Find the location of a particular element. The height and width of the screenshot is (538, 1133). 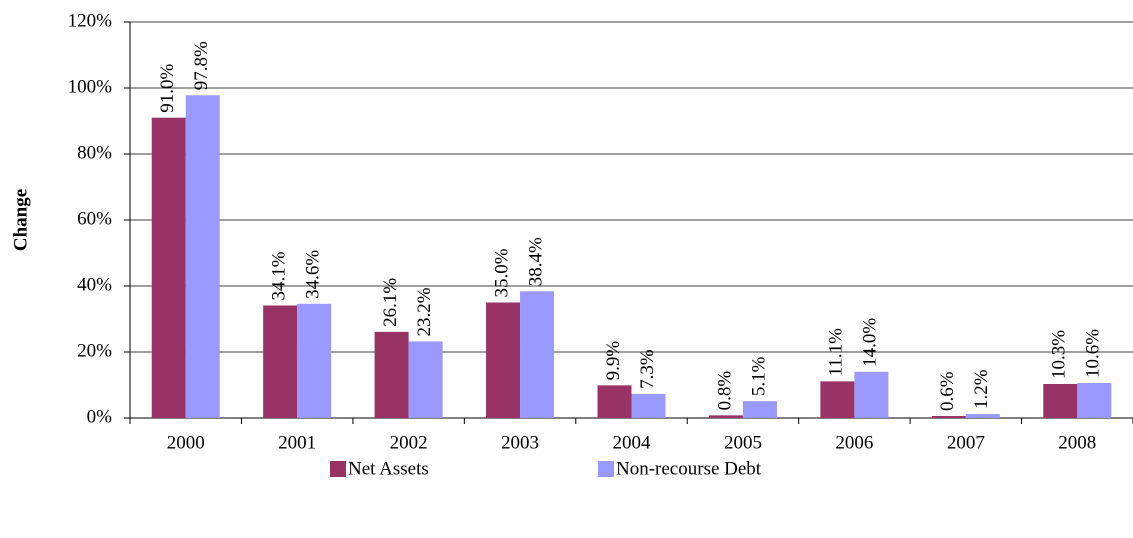

y-tick-label: 0% is located at coordinates (100, 416).